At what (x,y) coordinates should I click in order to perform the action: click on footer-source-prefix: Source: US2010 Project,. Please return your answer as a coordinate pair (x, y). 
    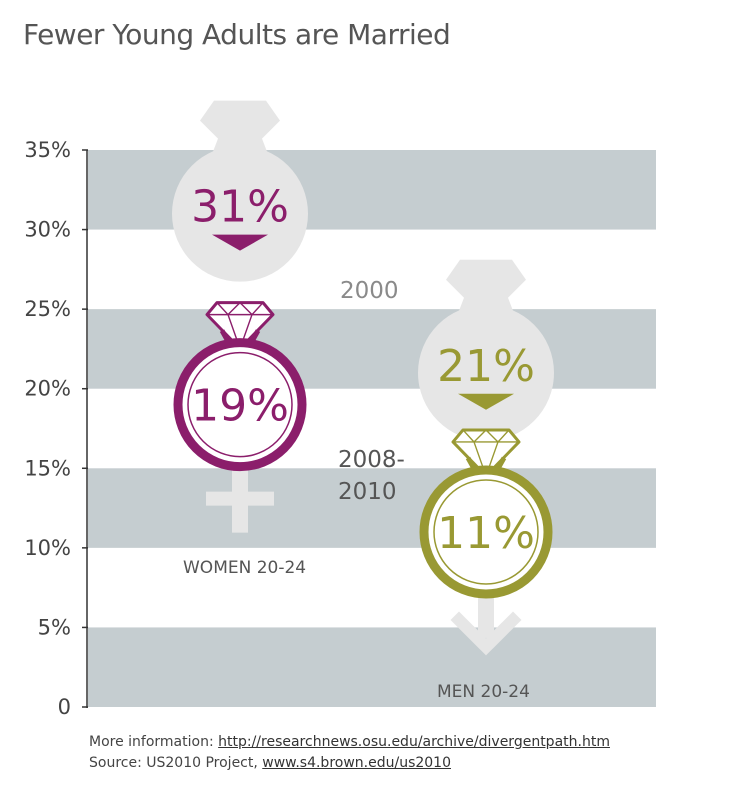
    Looking at the image, I should click on (176, 763).